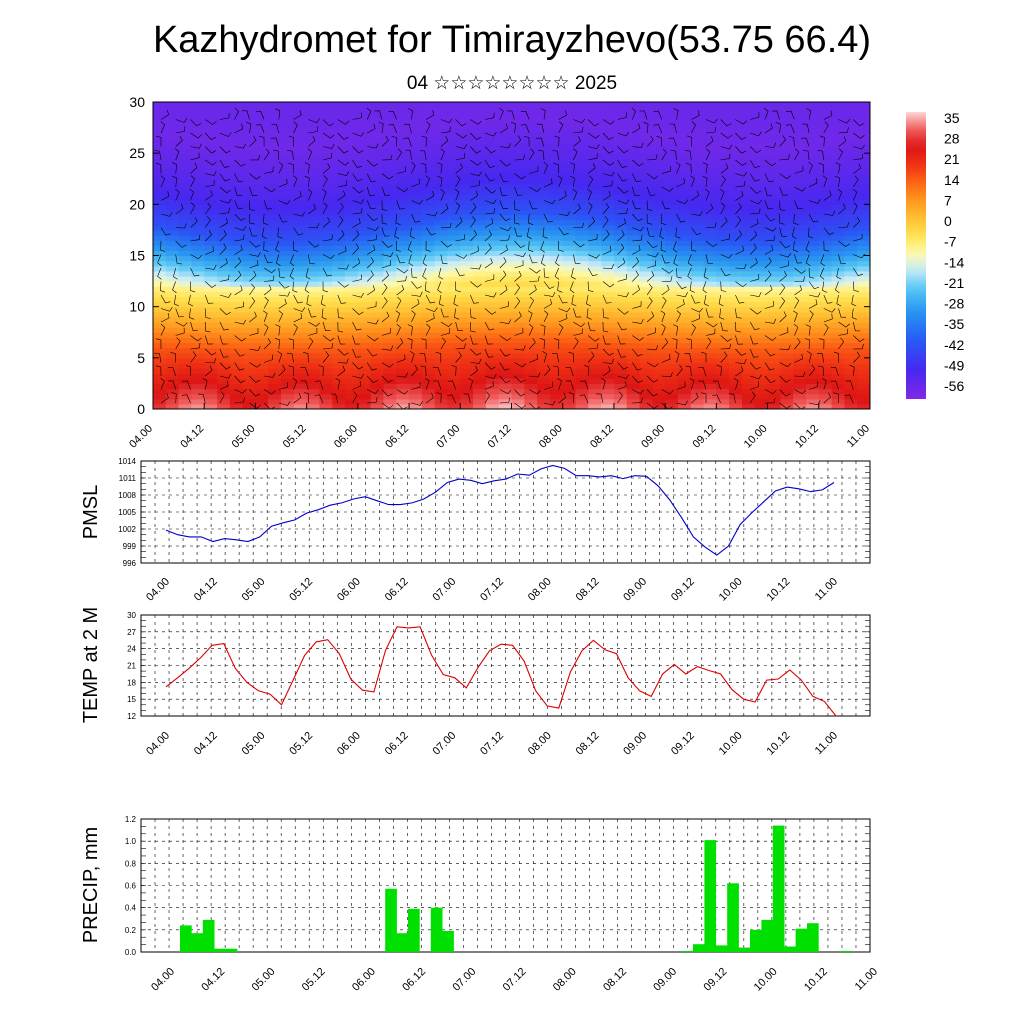 Image resolution: width=1024 pixels, height=1024 pixels. Describe the element at coordinates (131, 886) in the screenshot. I see `precip-y-tick-label: 0.6` at that location.